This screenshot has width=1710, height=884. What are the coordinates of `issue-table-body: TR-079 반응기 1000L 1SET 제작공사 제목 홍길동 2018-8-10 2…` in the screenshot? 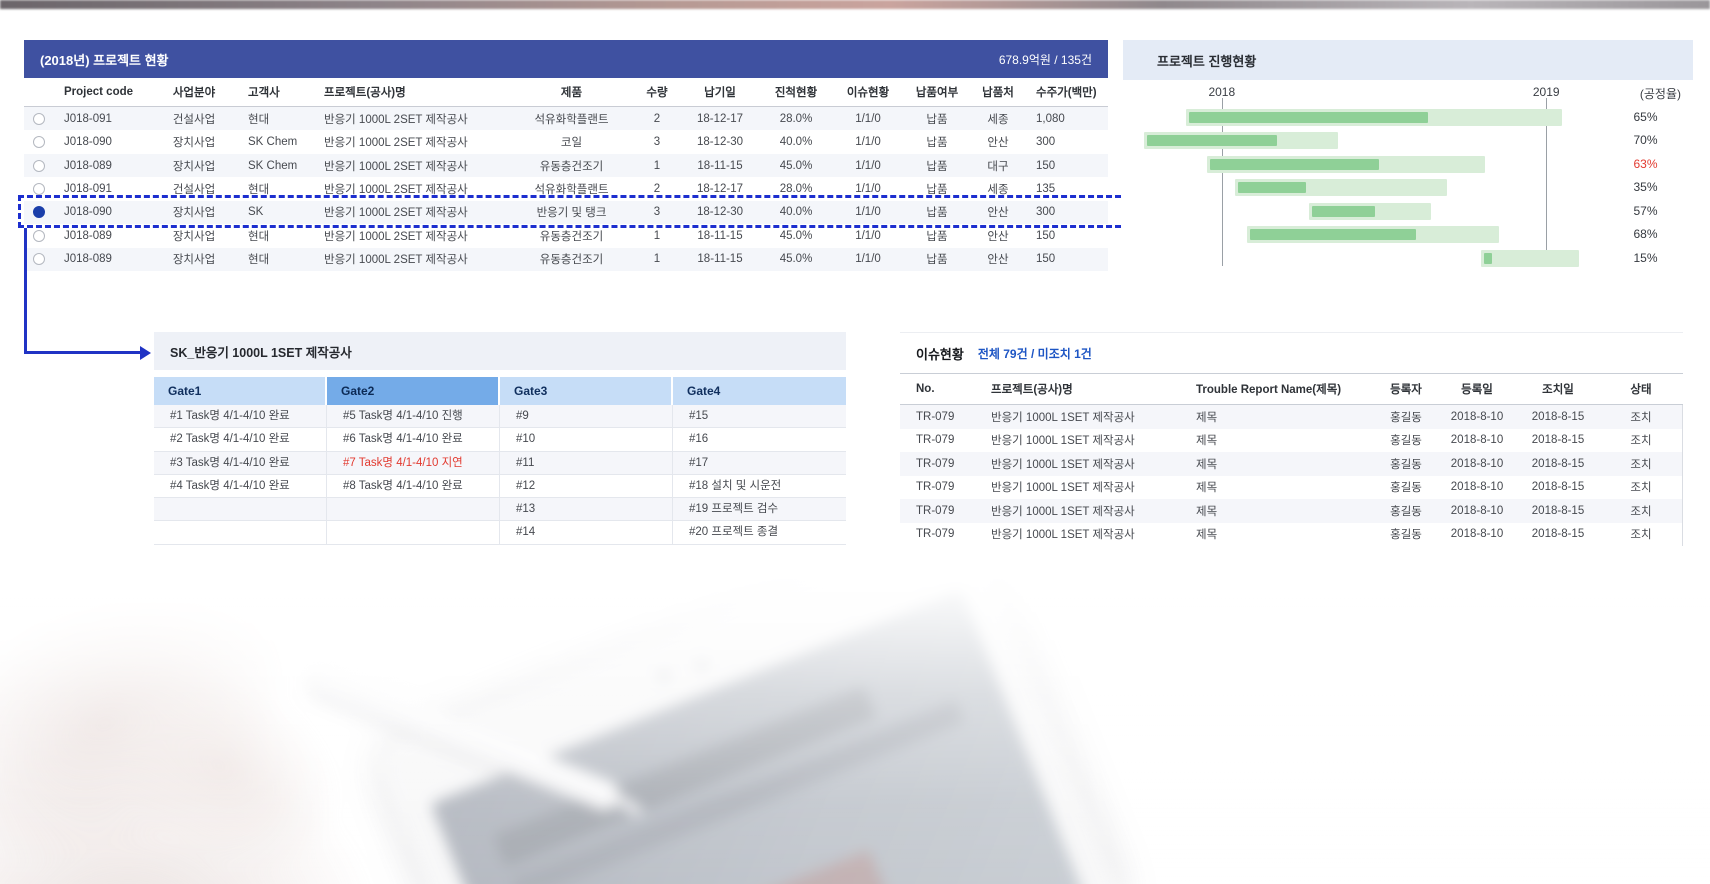 It's located at (1291, 475).